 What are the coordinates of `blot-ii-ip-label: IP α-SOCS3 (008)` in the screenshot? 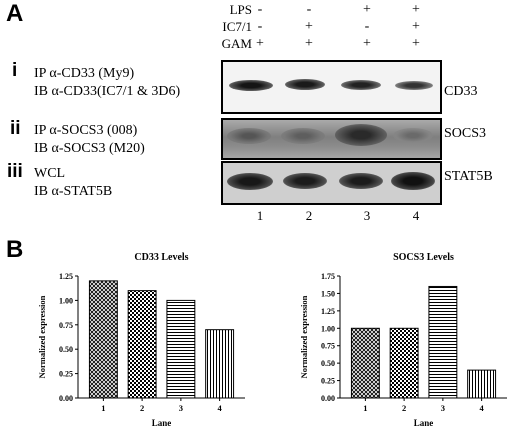 It's located at (86, 130).